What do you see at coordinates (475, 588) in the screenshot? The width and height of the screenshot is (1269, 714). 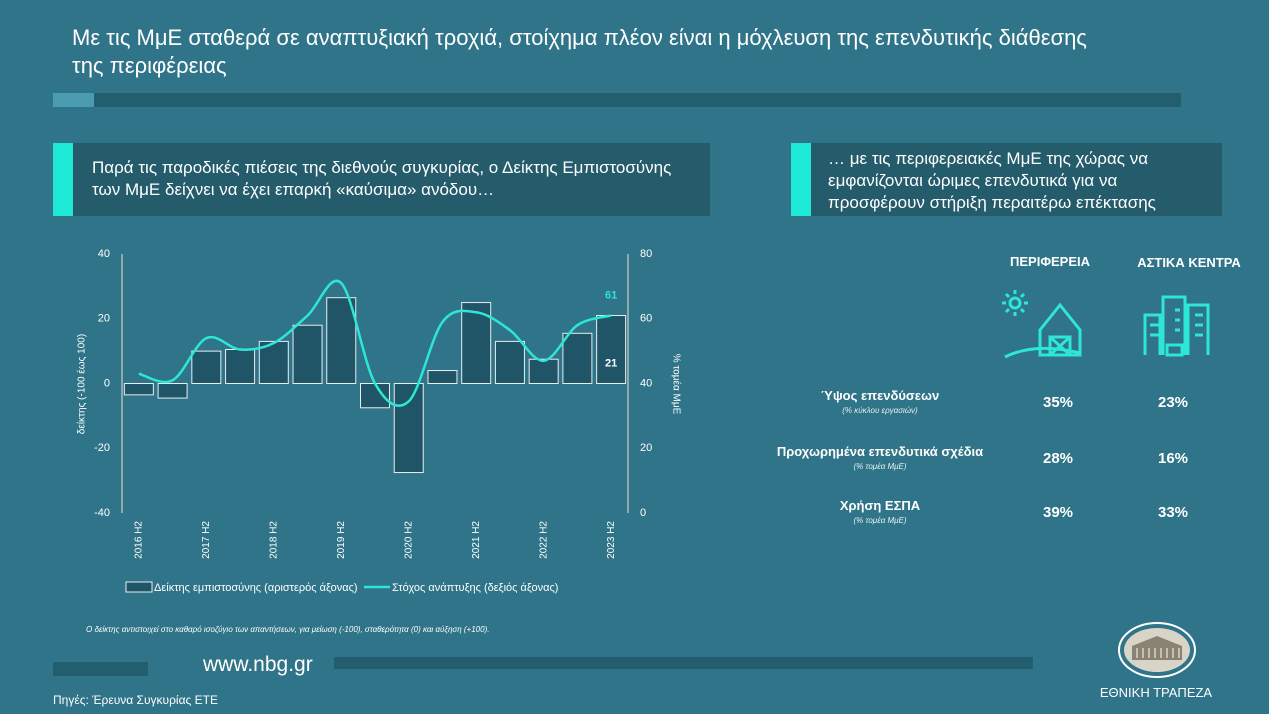 I see `legend-label: Στόχος ανάπτυξης (δεξιός άξονας)` at bounding box center [475, 588].